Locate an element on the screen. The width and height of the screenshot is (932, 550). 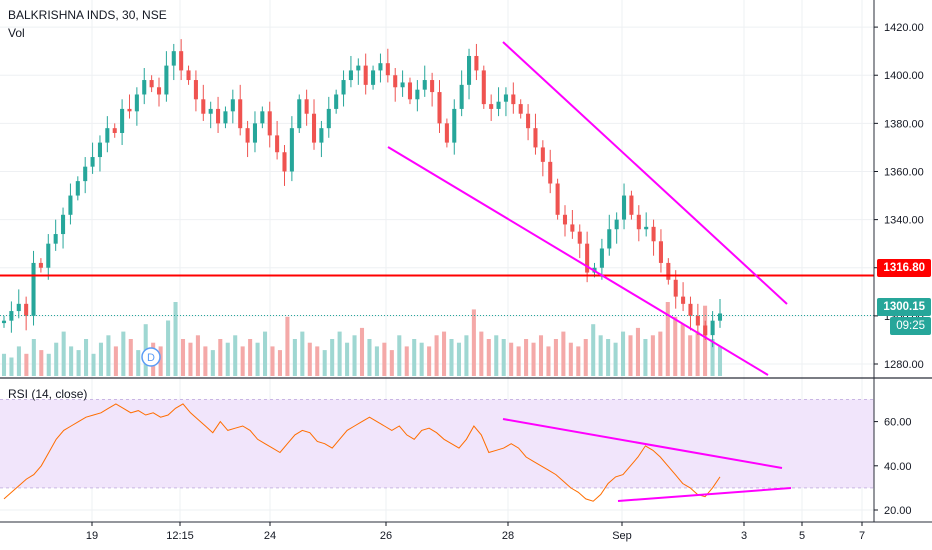
price-tick-label: 1360.00 is located at coordinates (904, 172).